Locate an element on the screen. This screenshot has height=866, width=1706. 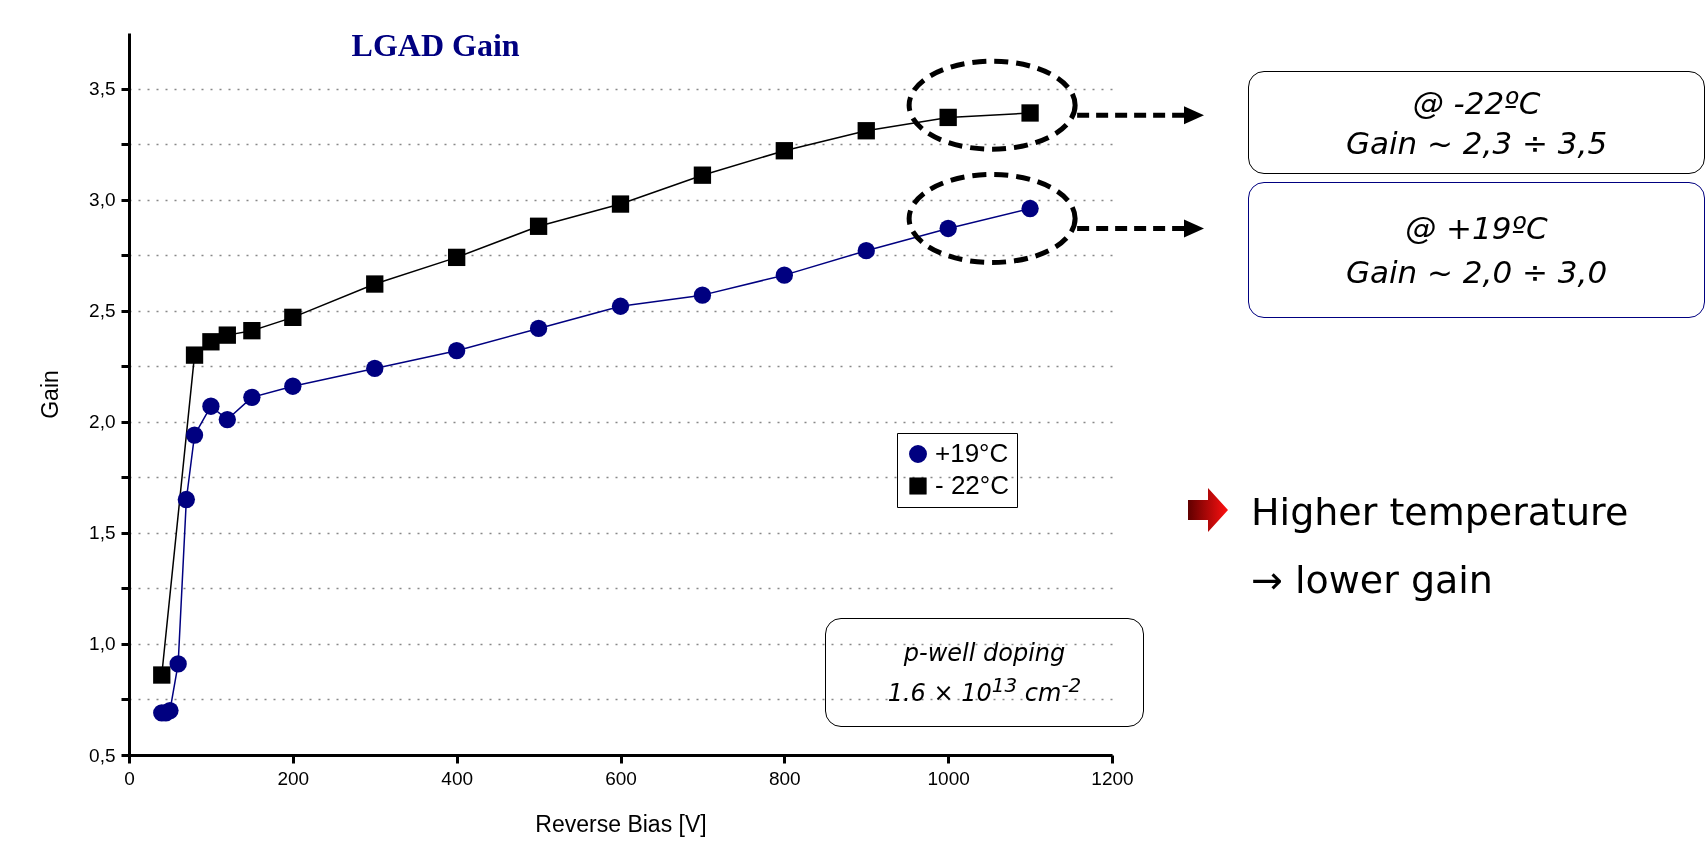
x-axis-title: Reverse Bias [V] is located at coordinates (621, 823).